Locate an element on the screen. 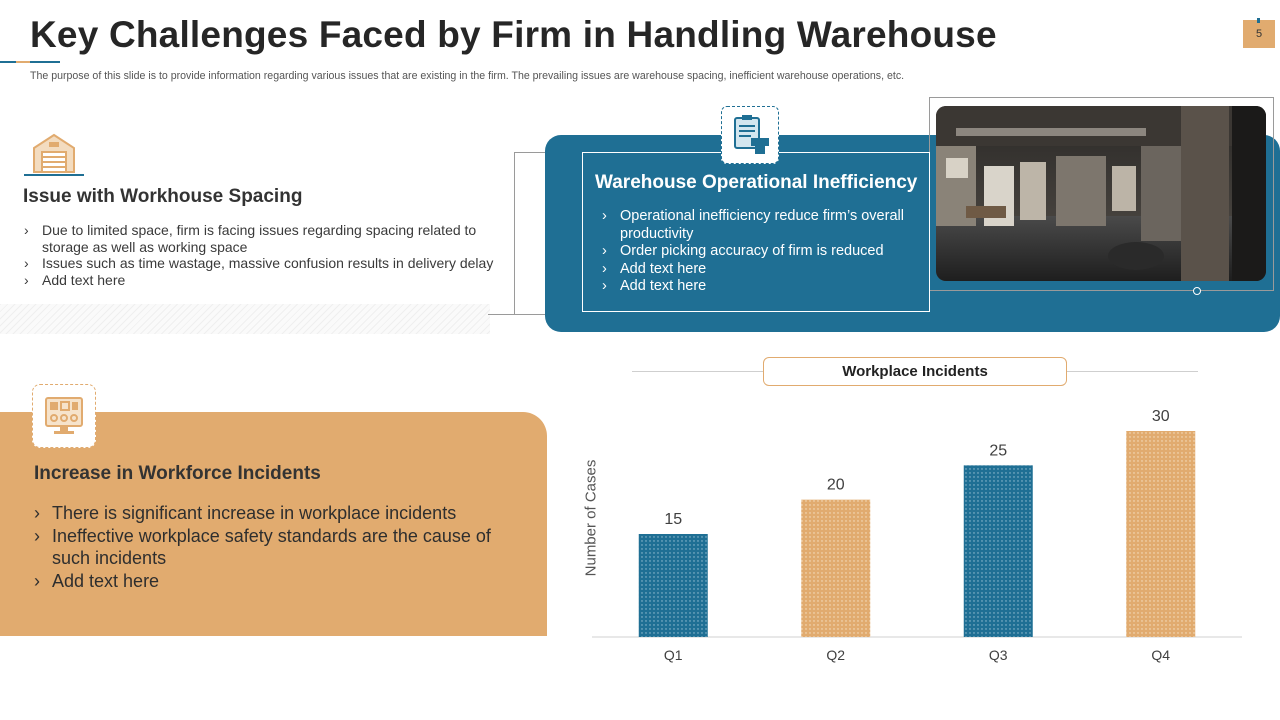 The width and height of the screenshot is (1280, 720). page-number-marker is located at coordinates (1258, 20).